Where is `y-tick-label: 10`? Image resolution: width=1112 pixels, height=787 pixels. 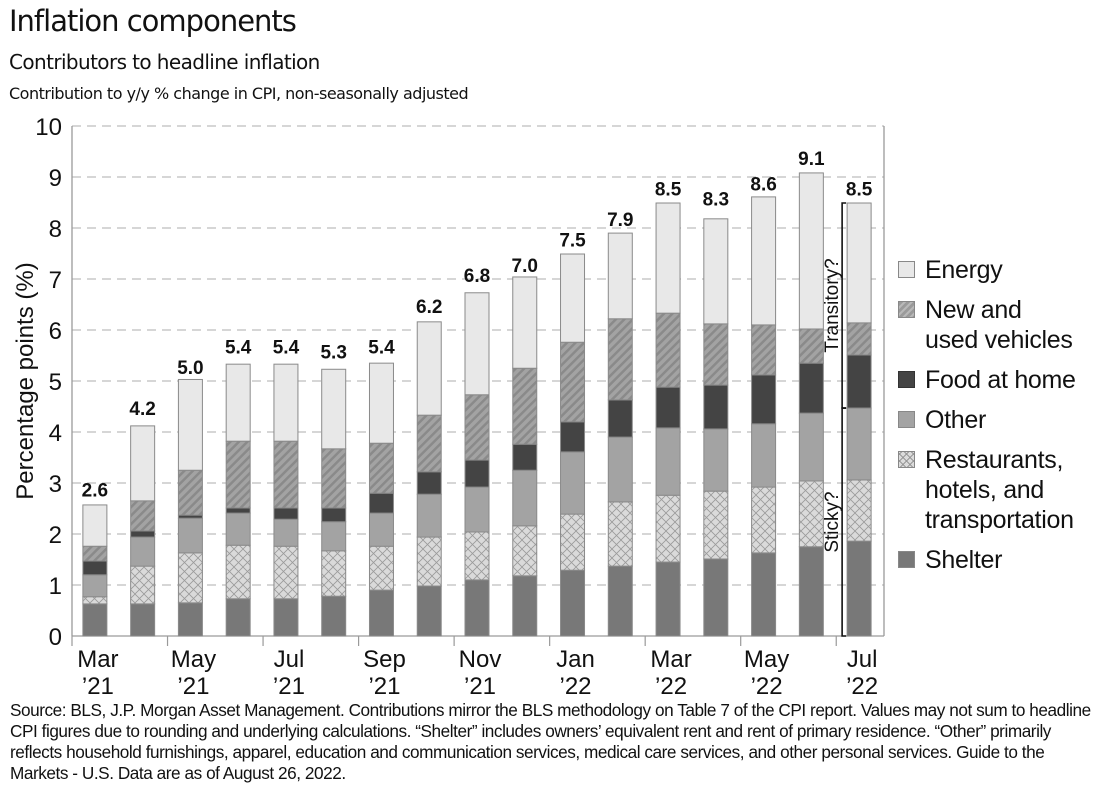
y-tick-label: 10 is located at coordinates (48, 127).